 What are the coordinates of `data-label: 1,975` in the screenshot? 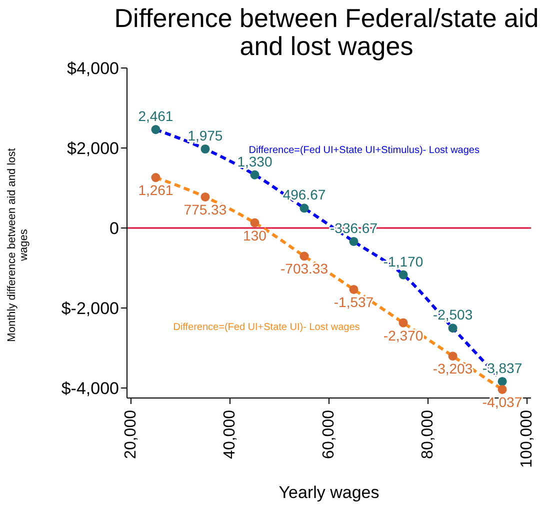 It's located at (205, 135).